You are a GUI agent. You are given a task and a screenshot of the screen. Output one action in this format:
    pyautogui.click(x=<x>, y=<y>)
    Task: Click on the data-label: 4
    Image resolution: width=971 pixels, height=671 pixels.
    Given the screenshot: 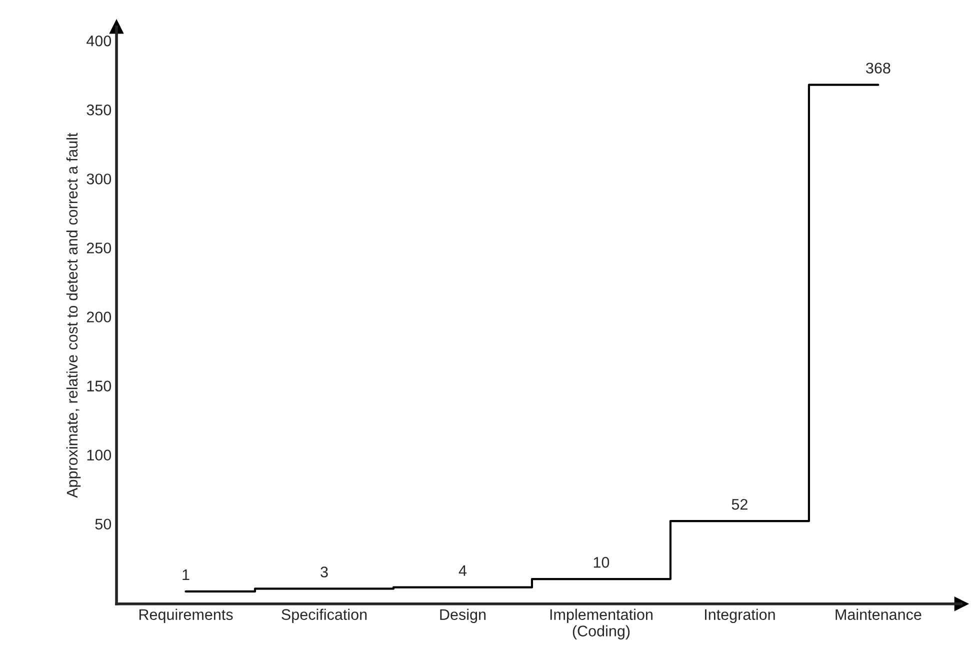 What is the action you would take?
    pyautogui.click(x=462, y=570)
    